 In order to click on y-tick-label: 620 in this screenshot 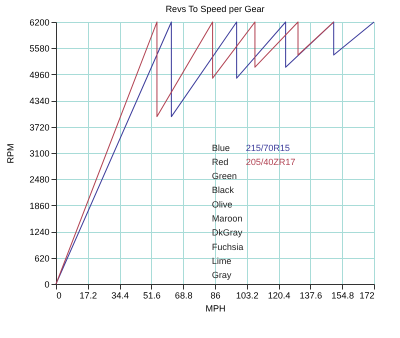, I will do `click(42, 258)`.